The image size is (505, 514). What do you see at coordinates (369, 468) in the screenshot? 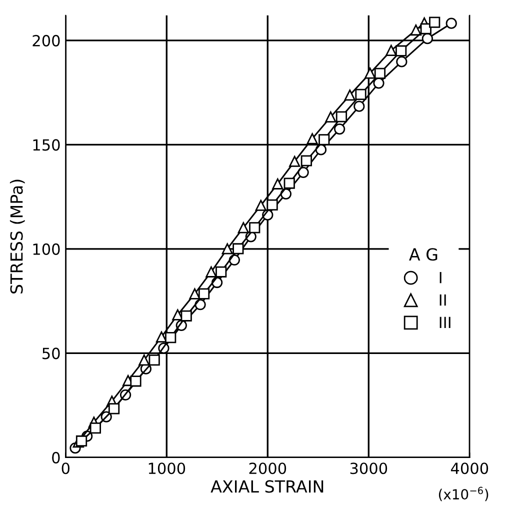
I see `x-tick-label: 3000` at bounding box center [369, 468].